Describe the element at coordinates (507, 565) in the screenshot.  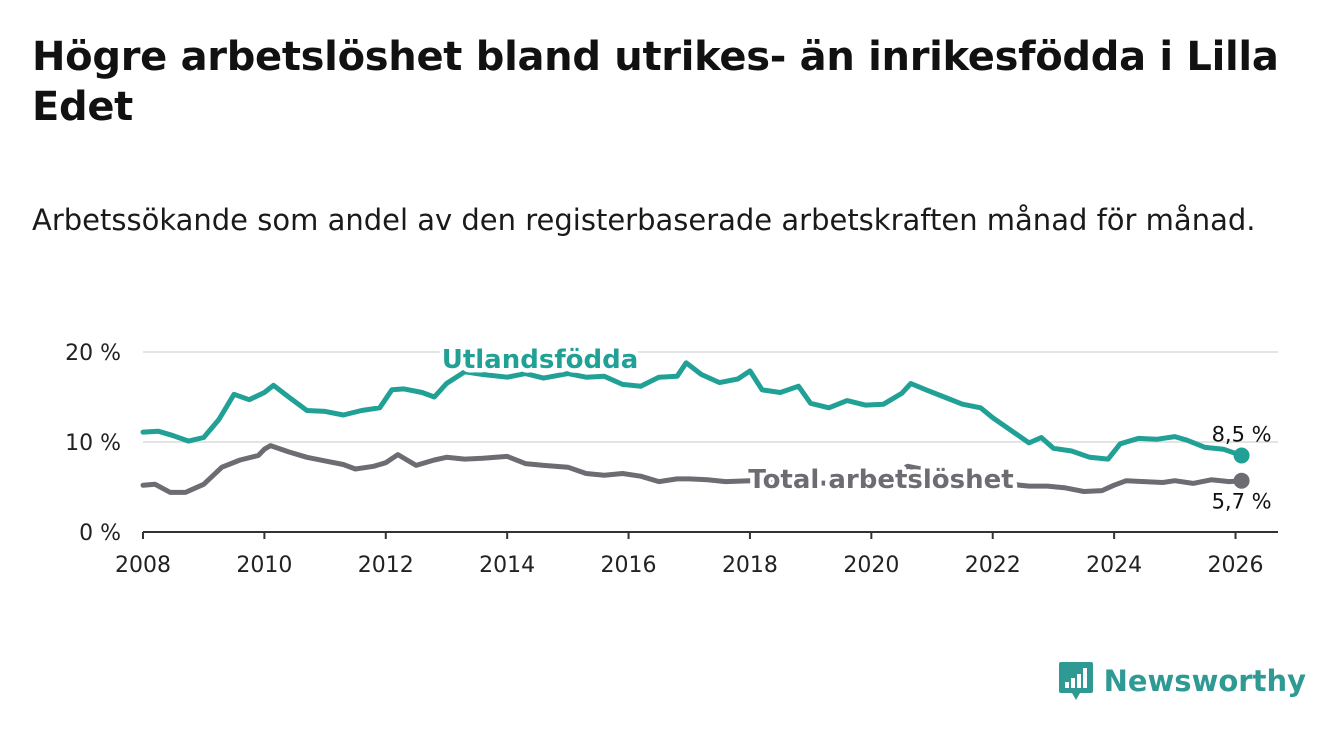
I see `x-tick-label: 2014` at that location.